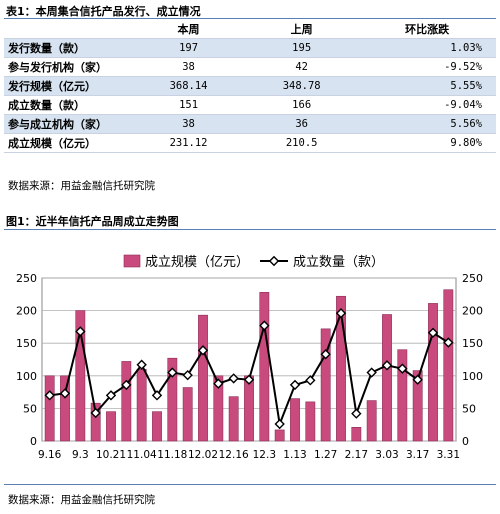  Describe the element at coordinates (250, 143) in the screenshot. I see `table-row: 成立规模（亿元） 231.12 210.5 9.80%` at that location.